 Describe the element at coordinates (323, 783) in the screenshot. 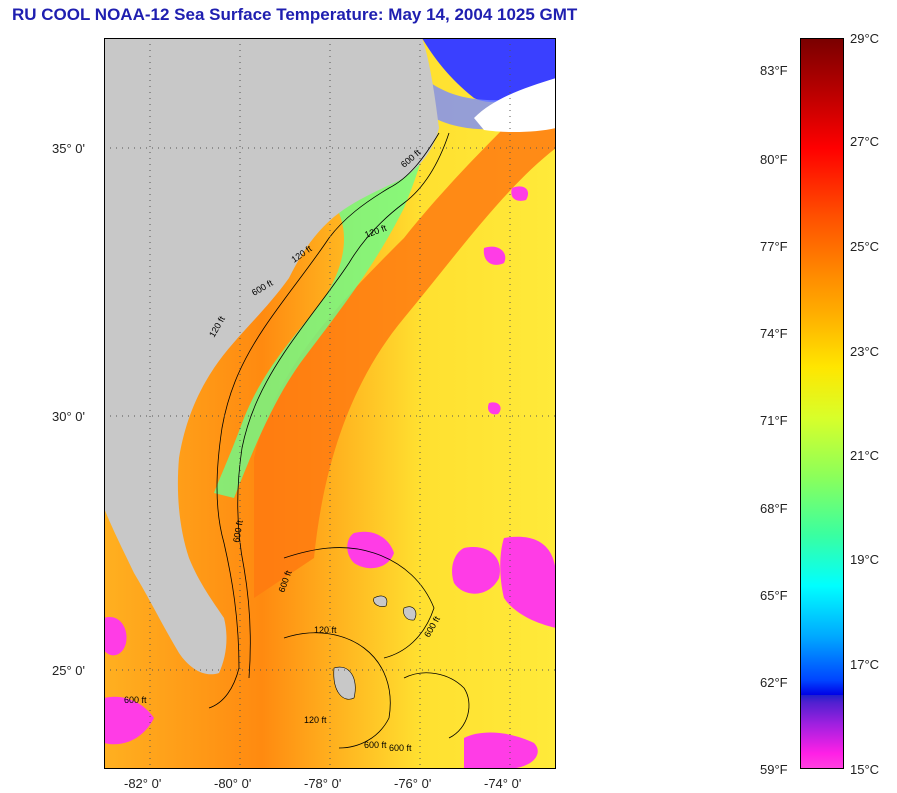

I see `lon-label-78: -78° 0'` at that location.